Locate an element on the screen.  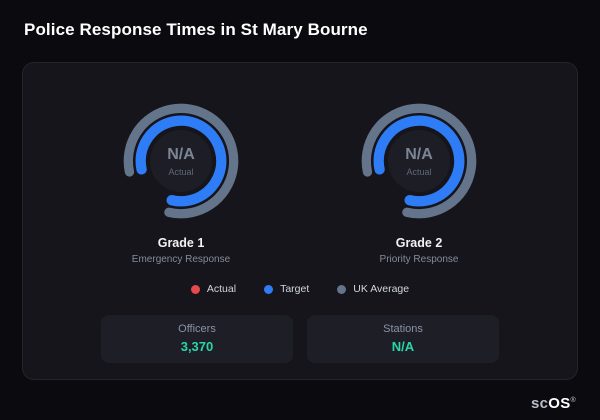
stat-box-stations: Stations N/A is located at coordinates (403, 339).